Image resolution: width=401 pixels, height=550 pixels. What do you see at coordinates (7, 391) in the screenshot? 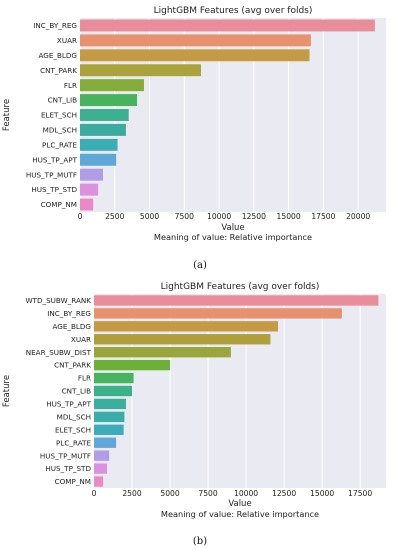
I see `chart-1-y-axis-label: Feature` at bounding box center [7, 391].